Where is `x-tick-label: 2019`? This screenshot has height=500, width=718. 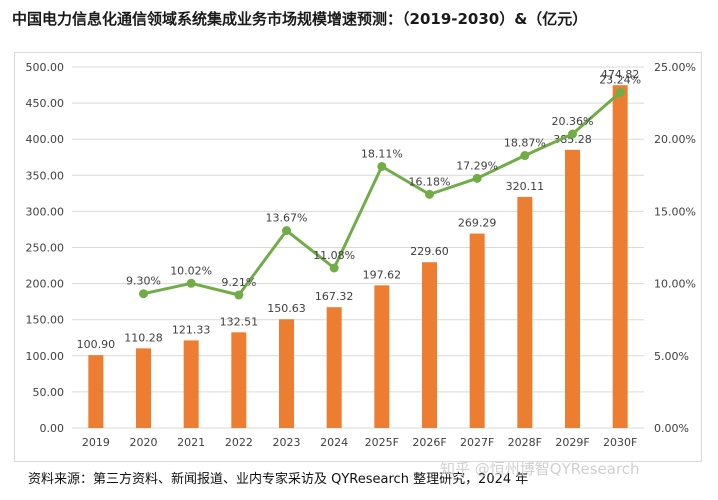 x-tick-label: 2019 is located at coordinates (96, 442).